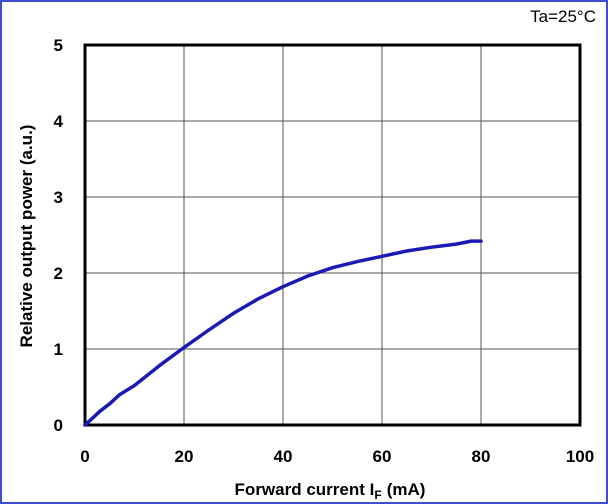 The height and width of the screenshot is (504, 608). Describe the element at coordinates (481, 456) in the screenshot. I see `x-tick-label: 80` at that location.